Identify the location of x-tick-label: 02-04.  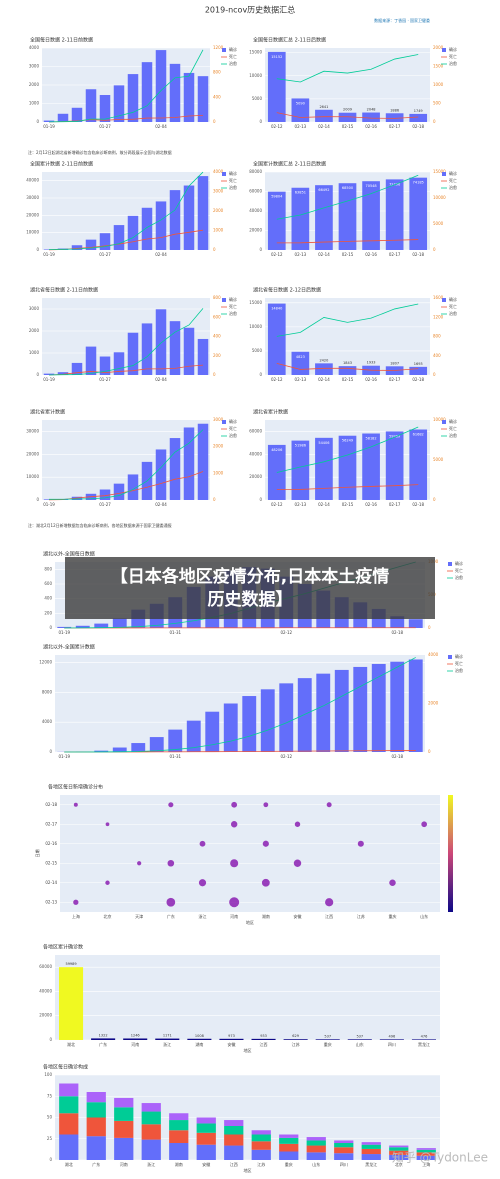
(161, 254).